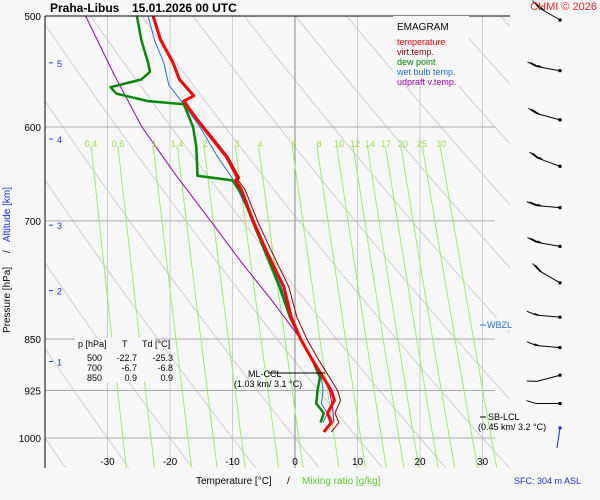 The width and height of the screenshot is (600, 500). What do you see at coordinates (295, 462) in the screenshot?
I see `temperature-tick-label: 0` at bounding box center [295, 462].